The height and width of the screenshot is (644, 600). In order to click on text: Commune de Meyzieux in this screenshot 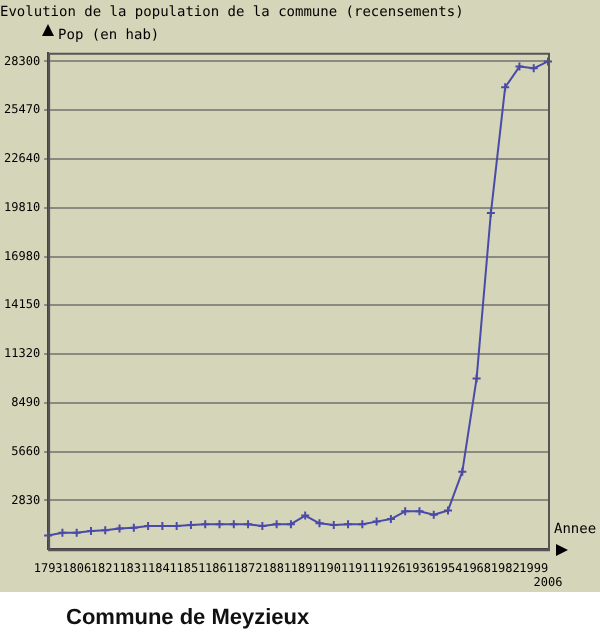, I will do `click(188, 618)`.